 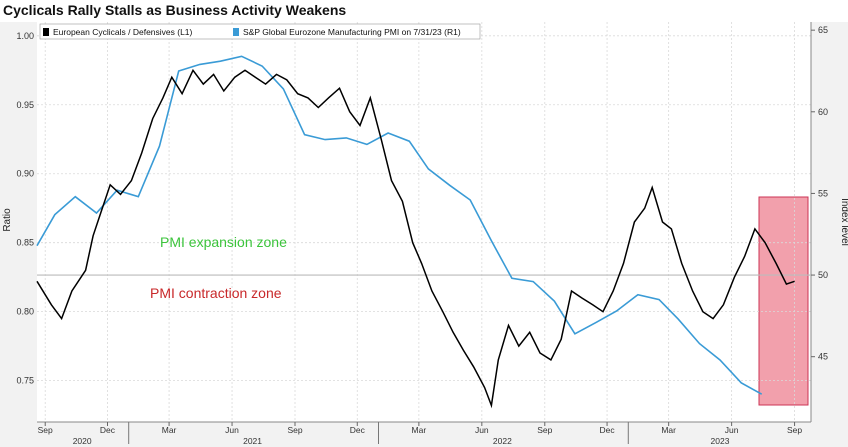 What do you see at coordinates (25, 105) in the screenshot?
I see `left-tick-label: 0.95` at bounding box center [25, 105].